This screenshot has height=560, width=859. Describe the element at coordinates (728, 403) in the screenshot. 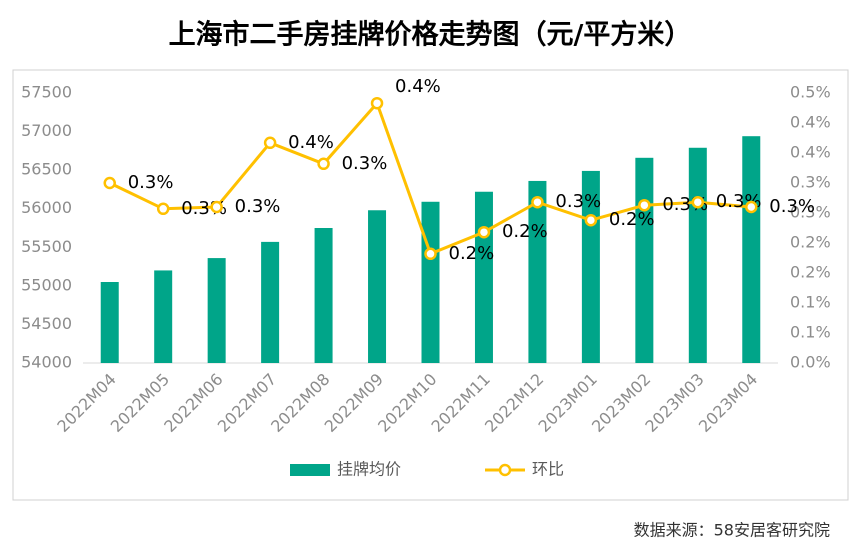

I see `x-tick-label: 2023M04` at that location.